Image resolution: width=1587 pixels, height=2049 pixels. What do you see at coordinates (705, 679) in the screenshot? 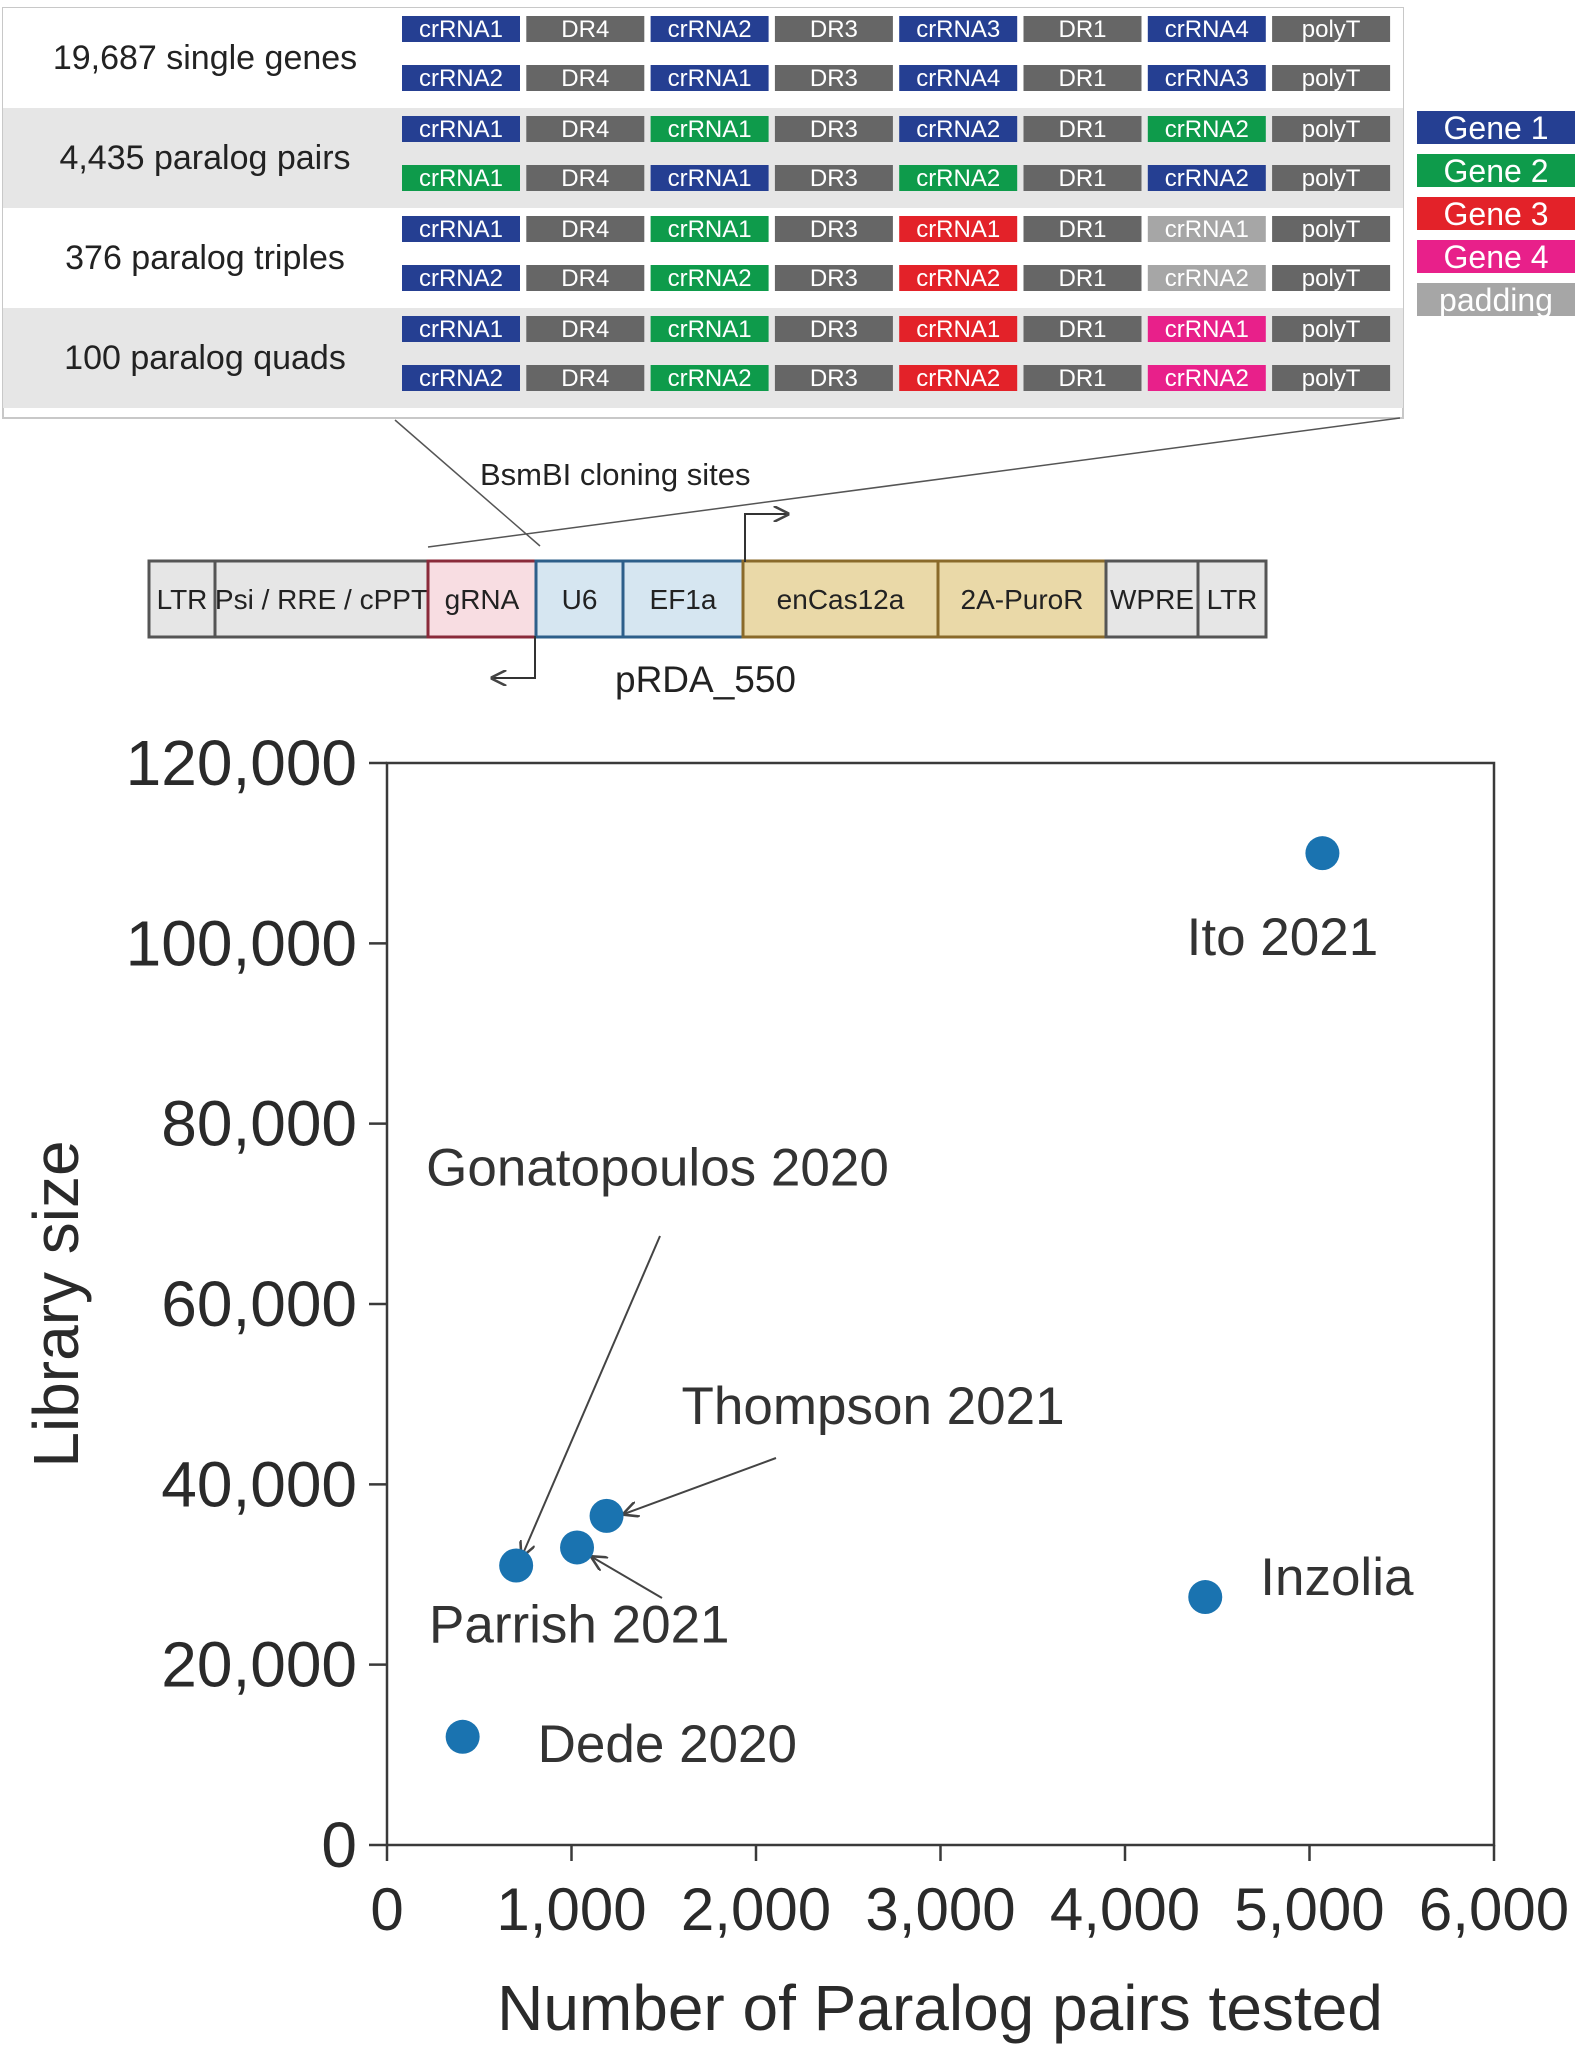
I see `vector-name: pRDA_550` at bounding box center [705, 679].